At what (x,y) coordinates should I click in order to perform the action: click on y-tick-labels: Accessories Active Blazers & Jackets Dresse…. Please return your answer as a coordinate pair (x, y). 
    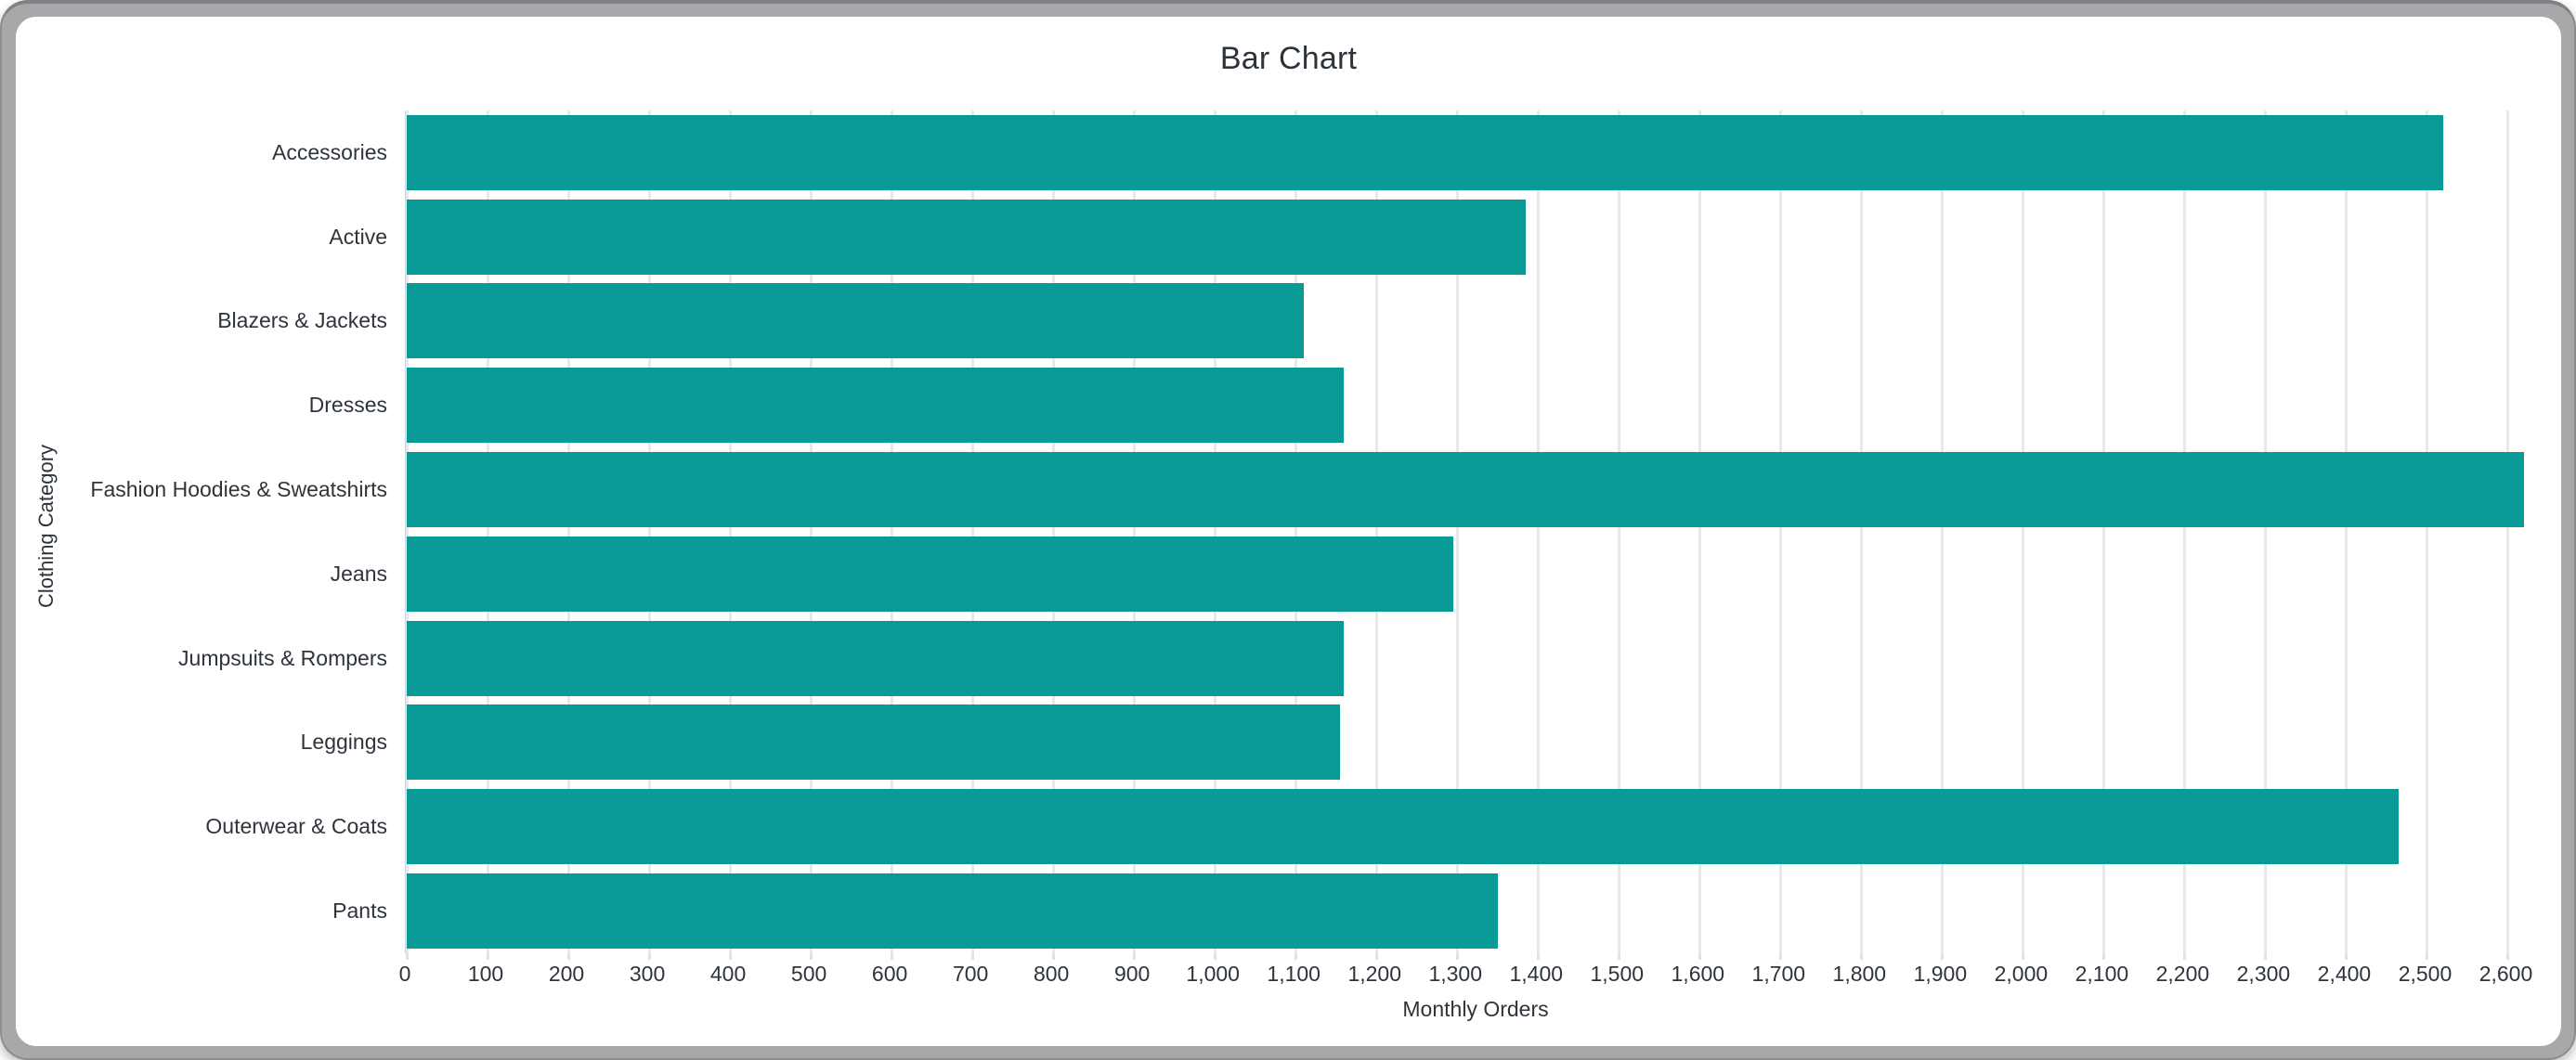
    Looking at the image, I should click on (201, 531).